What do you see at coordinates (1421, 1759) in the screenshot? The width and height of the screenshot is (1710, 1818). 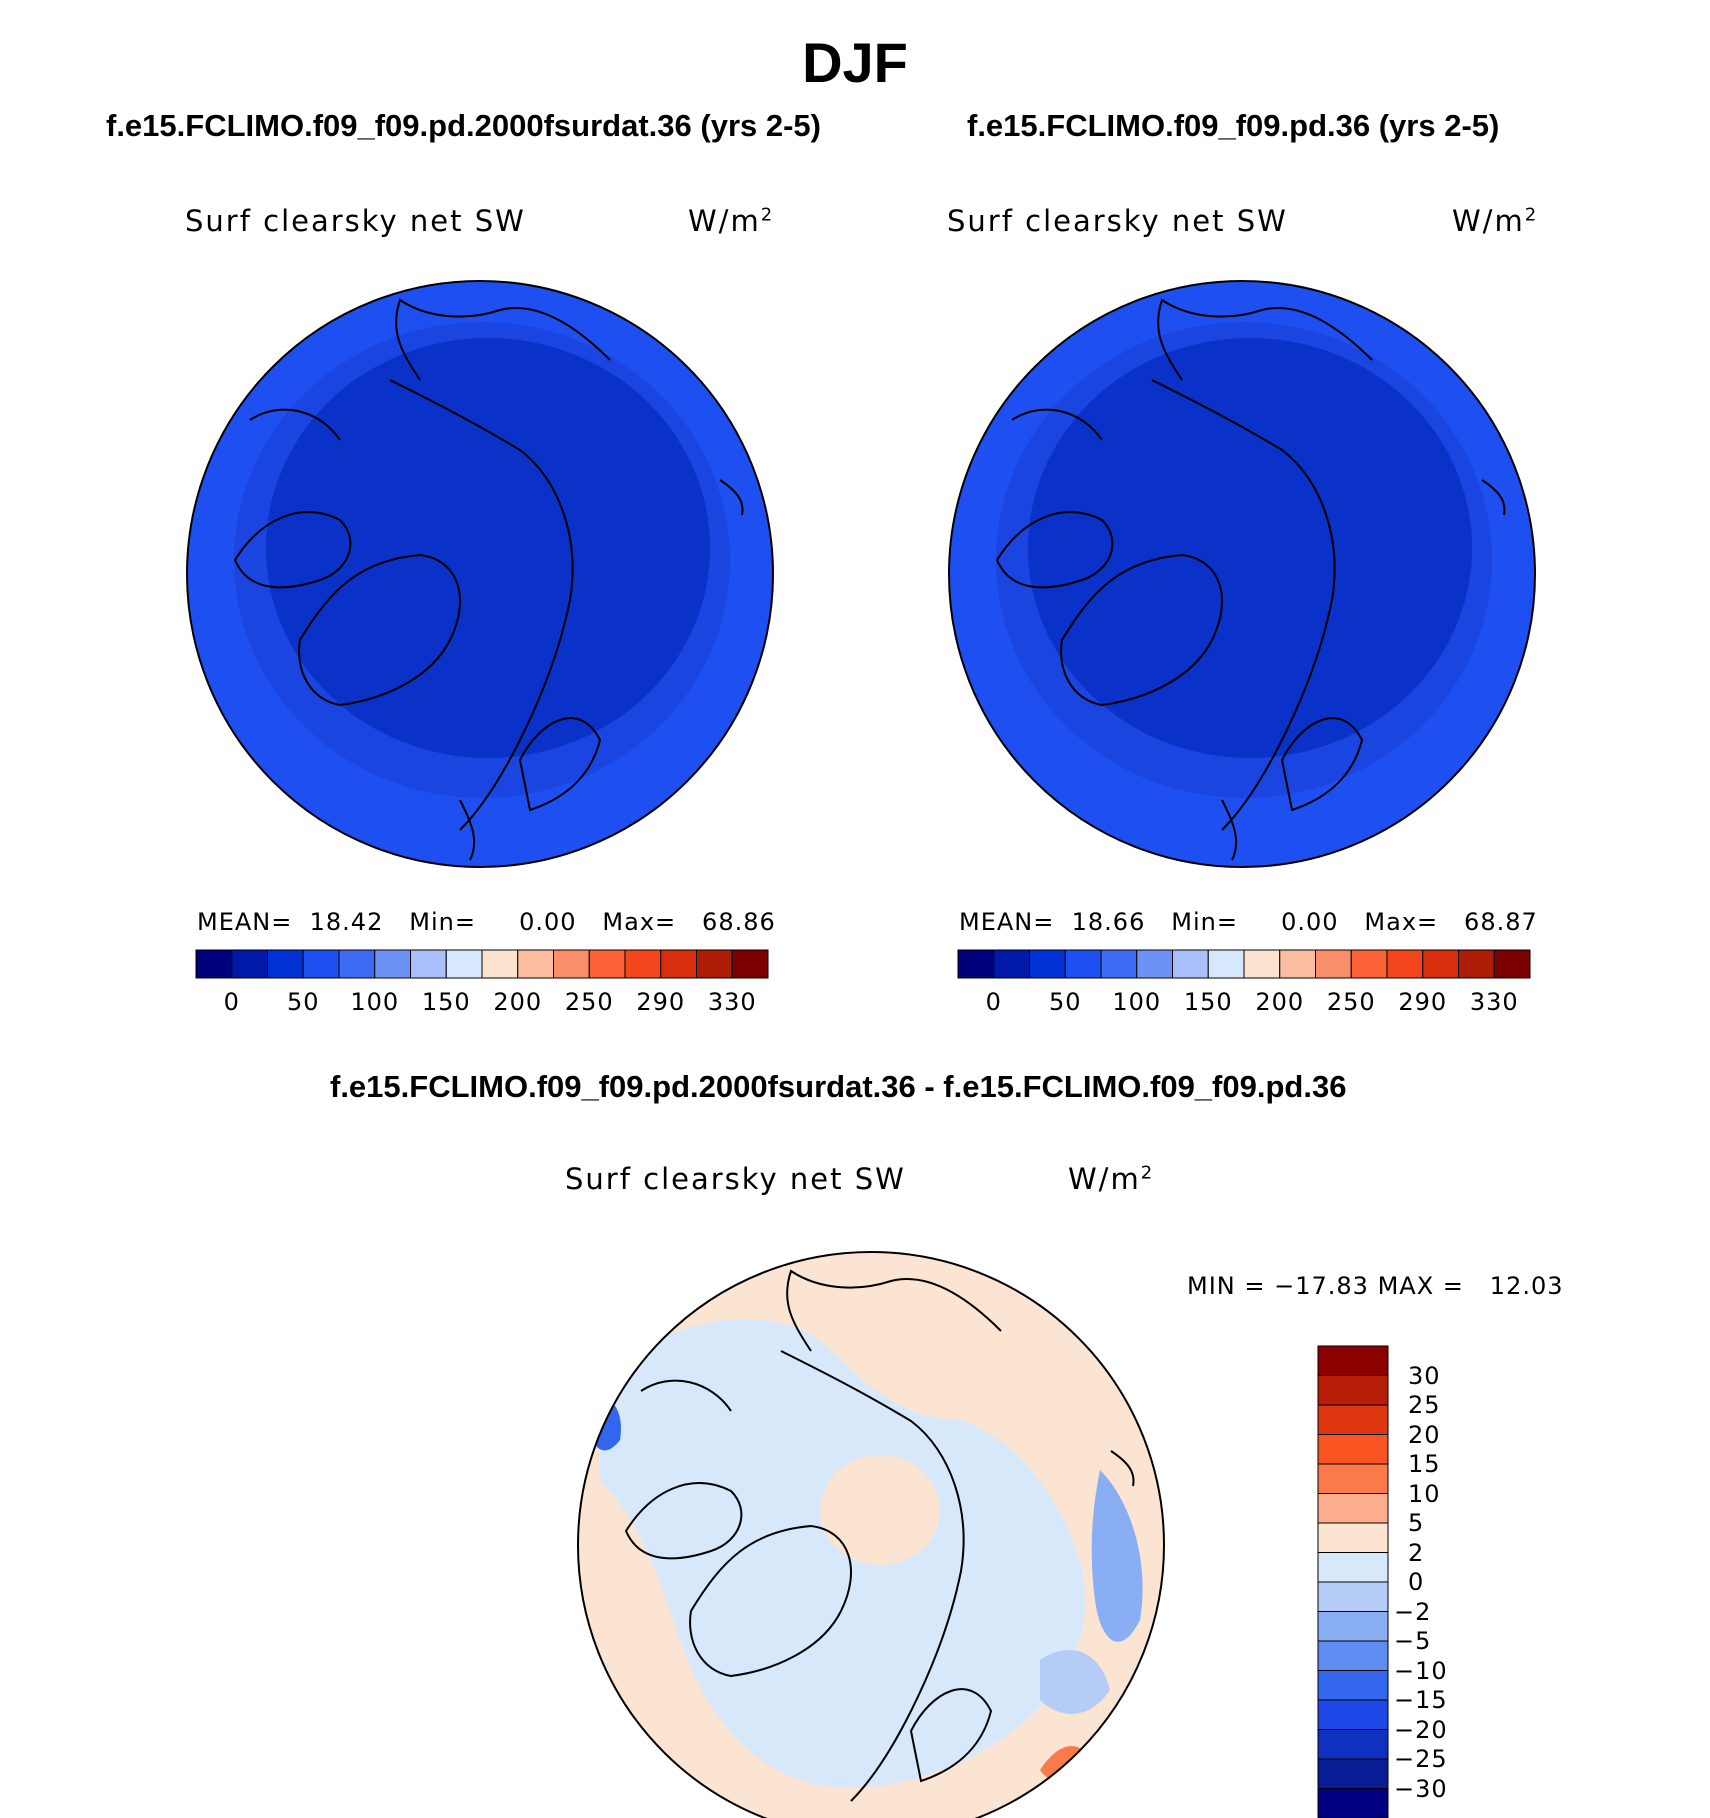 I see `diff-colorbar-tick-label: −25` at bounding box center [1421, 1759].